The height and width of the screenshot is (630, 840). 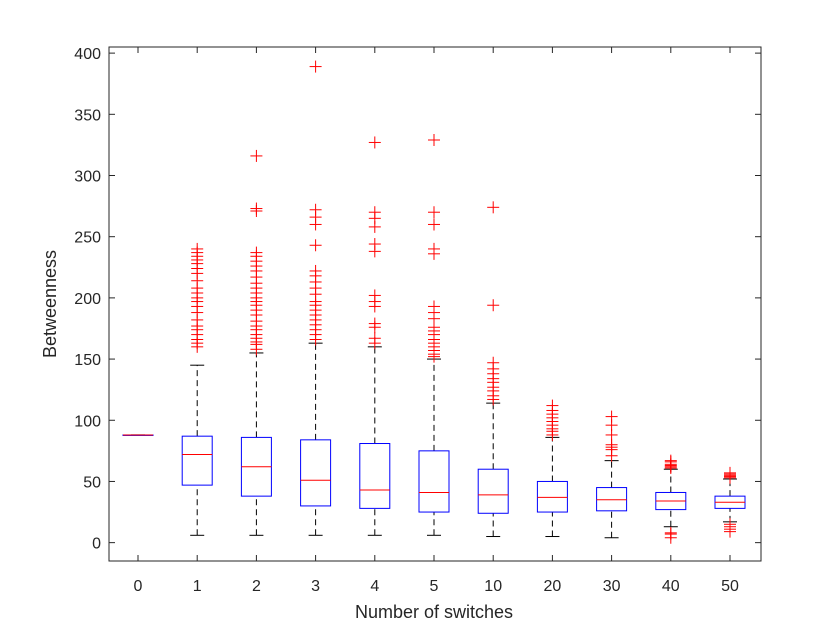 What do you see at coordinates (493, 586) in the screenshot?
I see `x-tick-label: 10` at bounding box center [493, 586].